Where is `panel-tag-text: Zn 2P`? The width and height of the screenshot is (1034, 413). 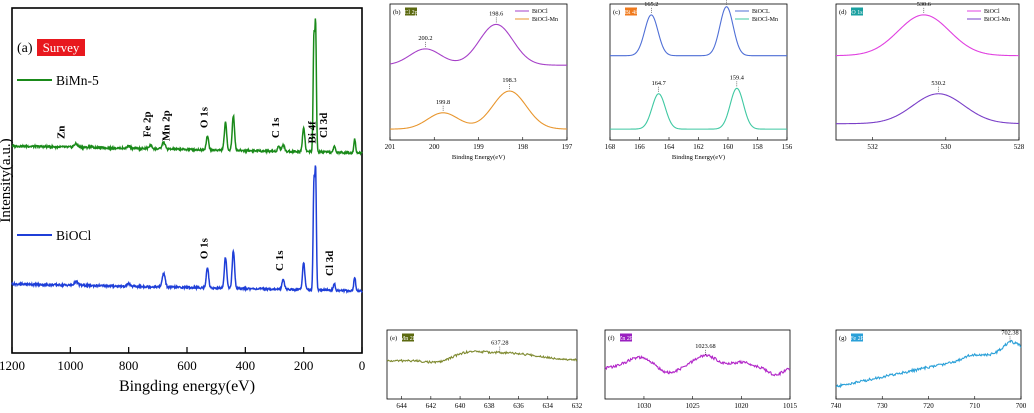 panel-tag-text: Zn 2P is located at coordinates (626, 339).